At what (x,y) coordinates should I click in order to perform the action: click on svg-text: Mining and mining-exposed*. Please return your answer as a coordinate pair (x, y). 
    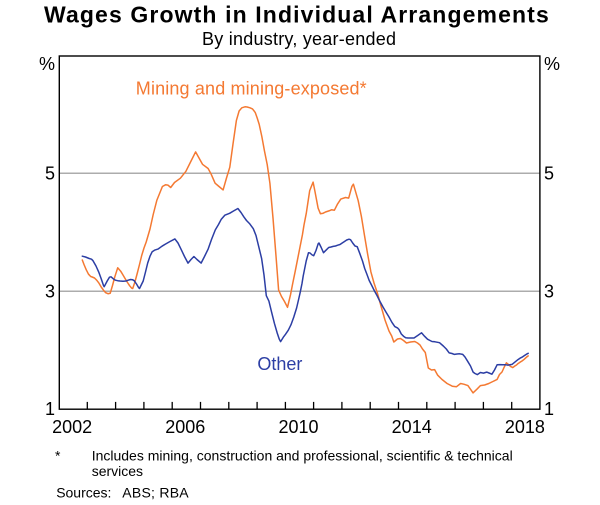
    Looking at the image, I should click on (251, 89).